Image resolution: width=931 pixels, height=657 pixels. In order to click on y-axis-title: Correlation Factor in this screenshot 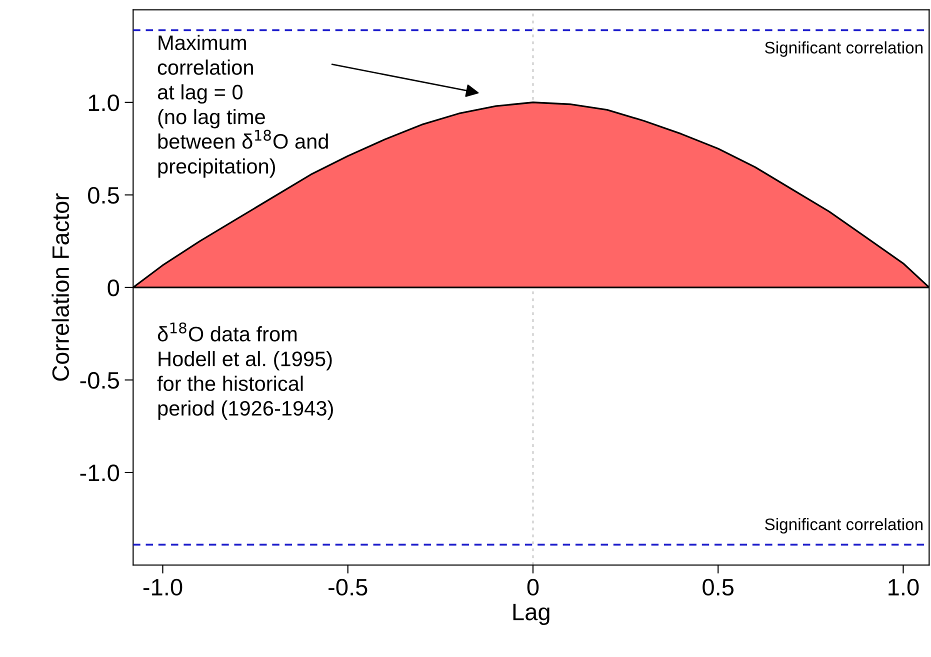, I will do `click(61, 287)`.